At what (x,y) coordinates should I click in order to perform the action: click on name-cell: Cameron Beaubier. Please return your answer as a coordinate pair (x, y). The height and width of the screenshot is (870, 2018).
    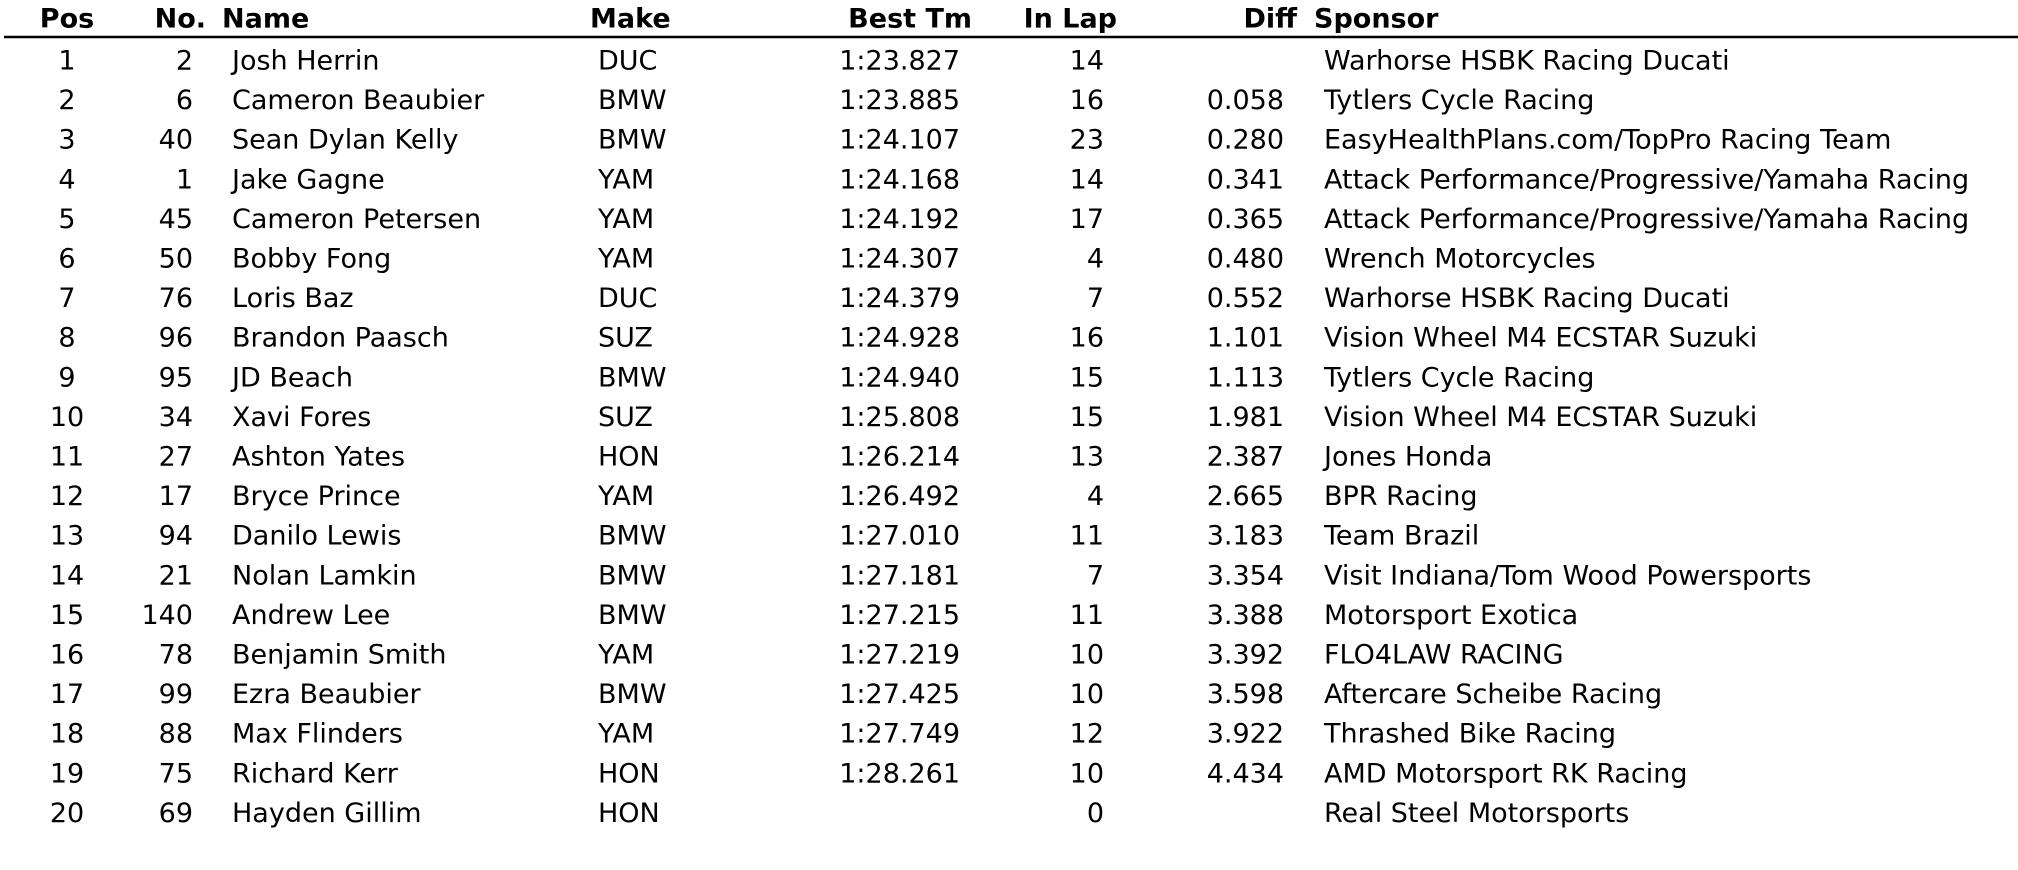
    Looking at the image, I should click on (358, 100).